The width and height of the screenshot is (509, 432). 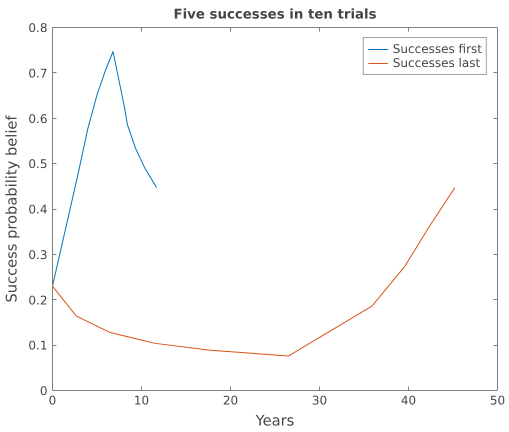 I want to click on x-tick-label: 0, so click(x=52, y=401).